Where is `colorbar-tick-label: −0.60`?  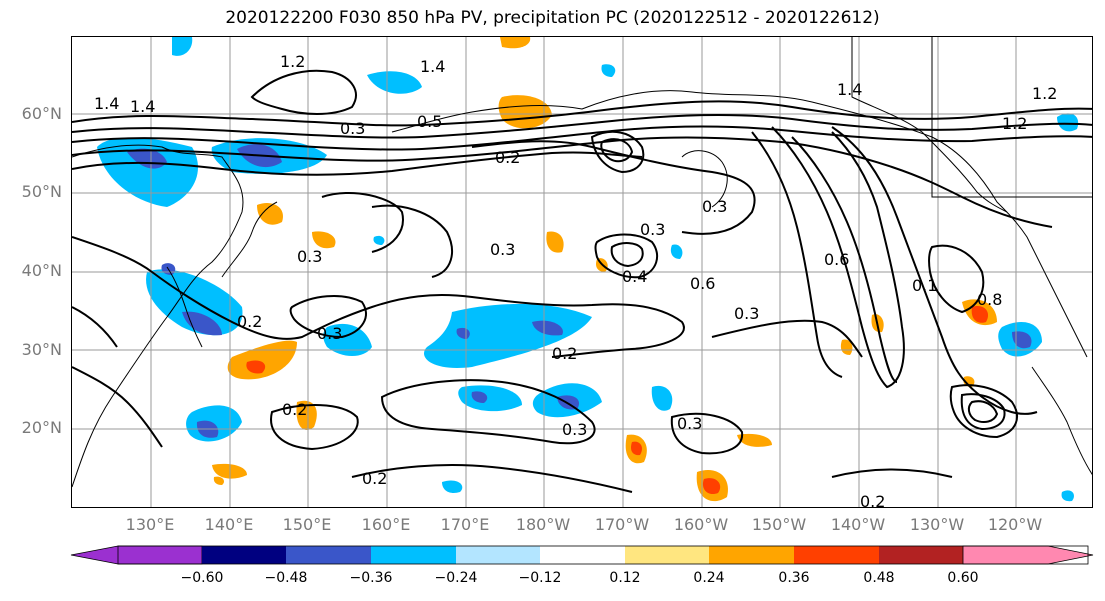
colorbar-tick-label: −0.60 is located at coordinates (202, 578).